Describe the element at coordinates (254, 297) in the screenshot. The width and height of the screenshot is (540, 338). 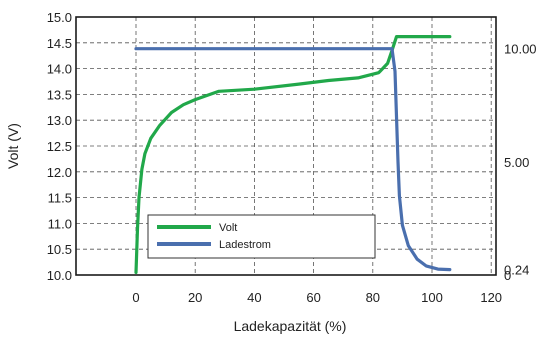
I see `x-tick-label: 40` at that location.